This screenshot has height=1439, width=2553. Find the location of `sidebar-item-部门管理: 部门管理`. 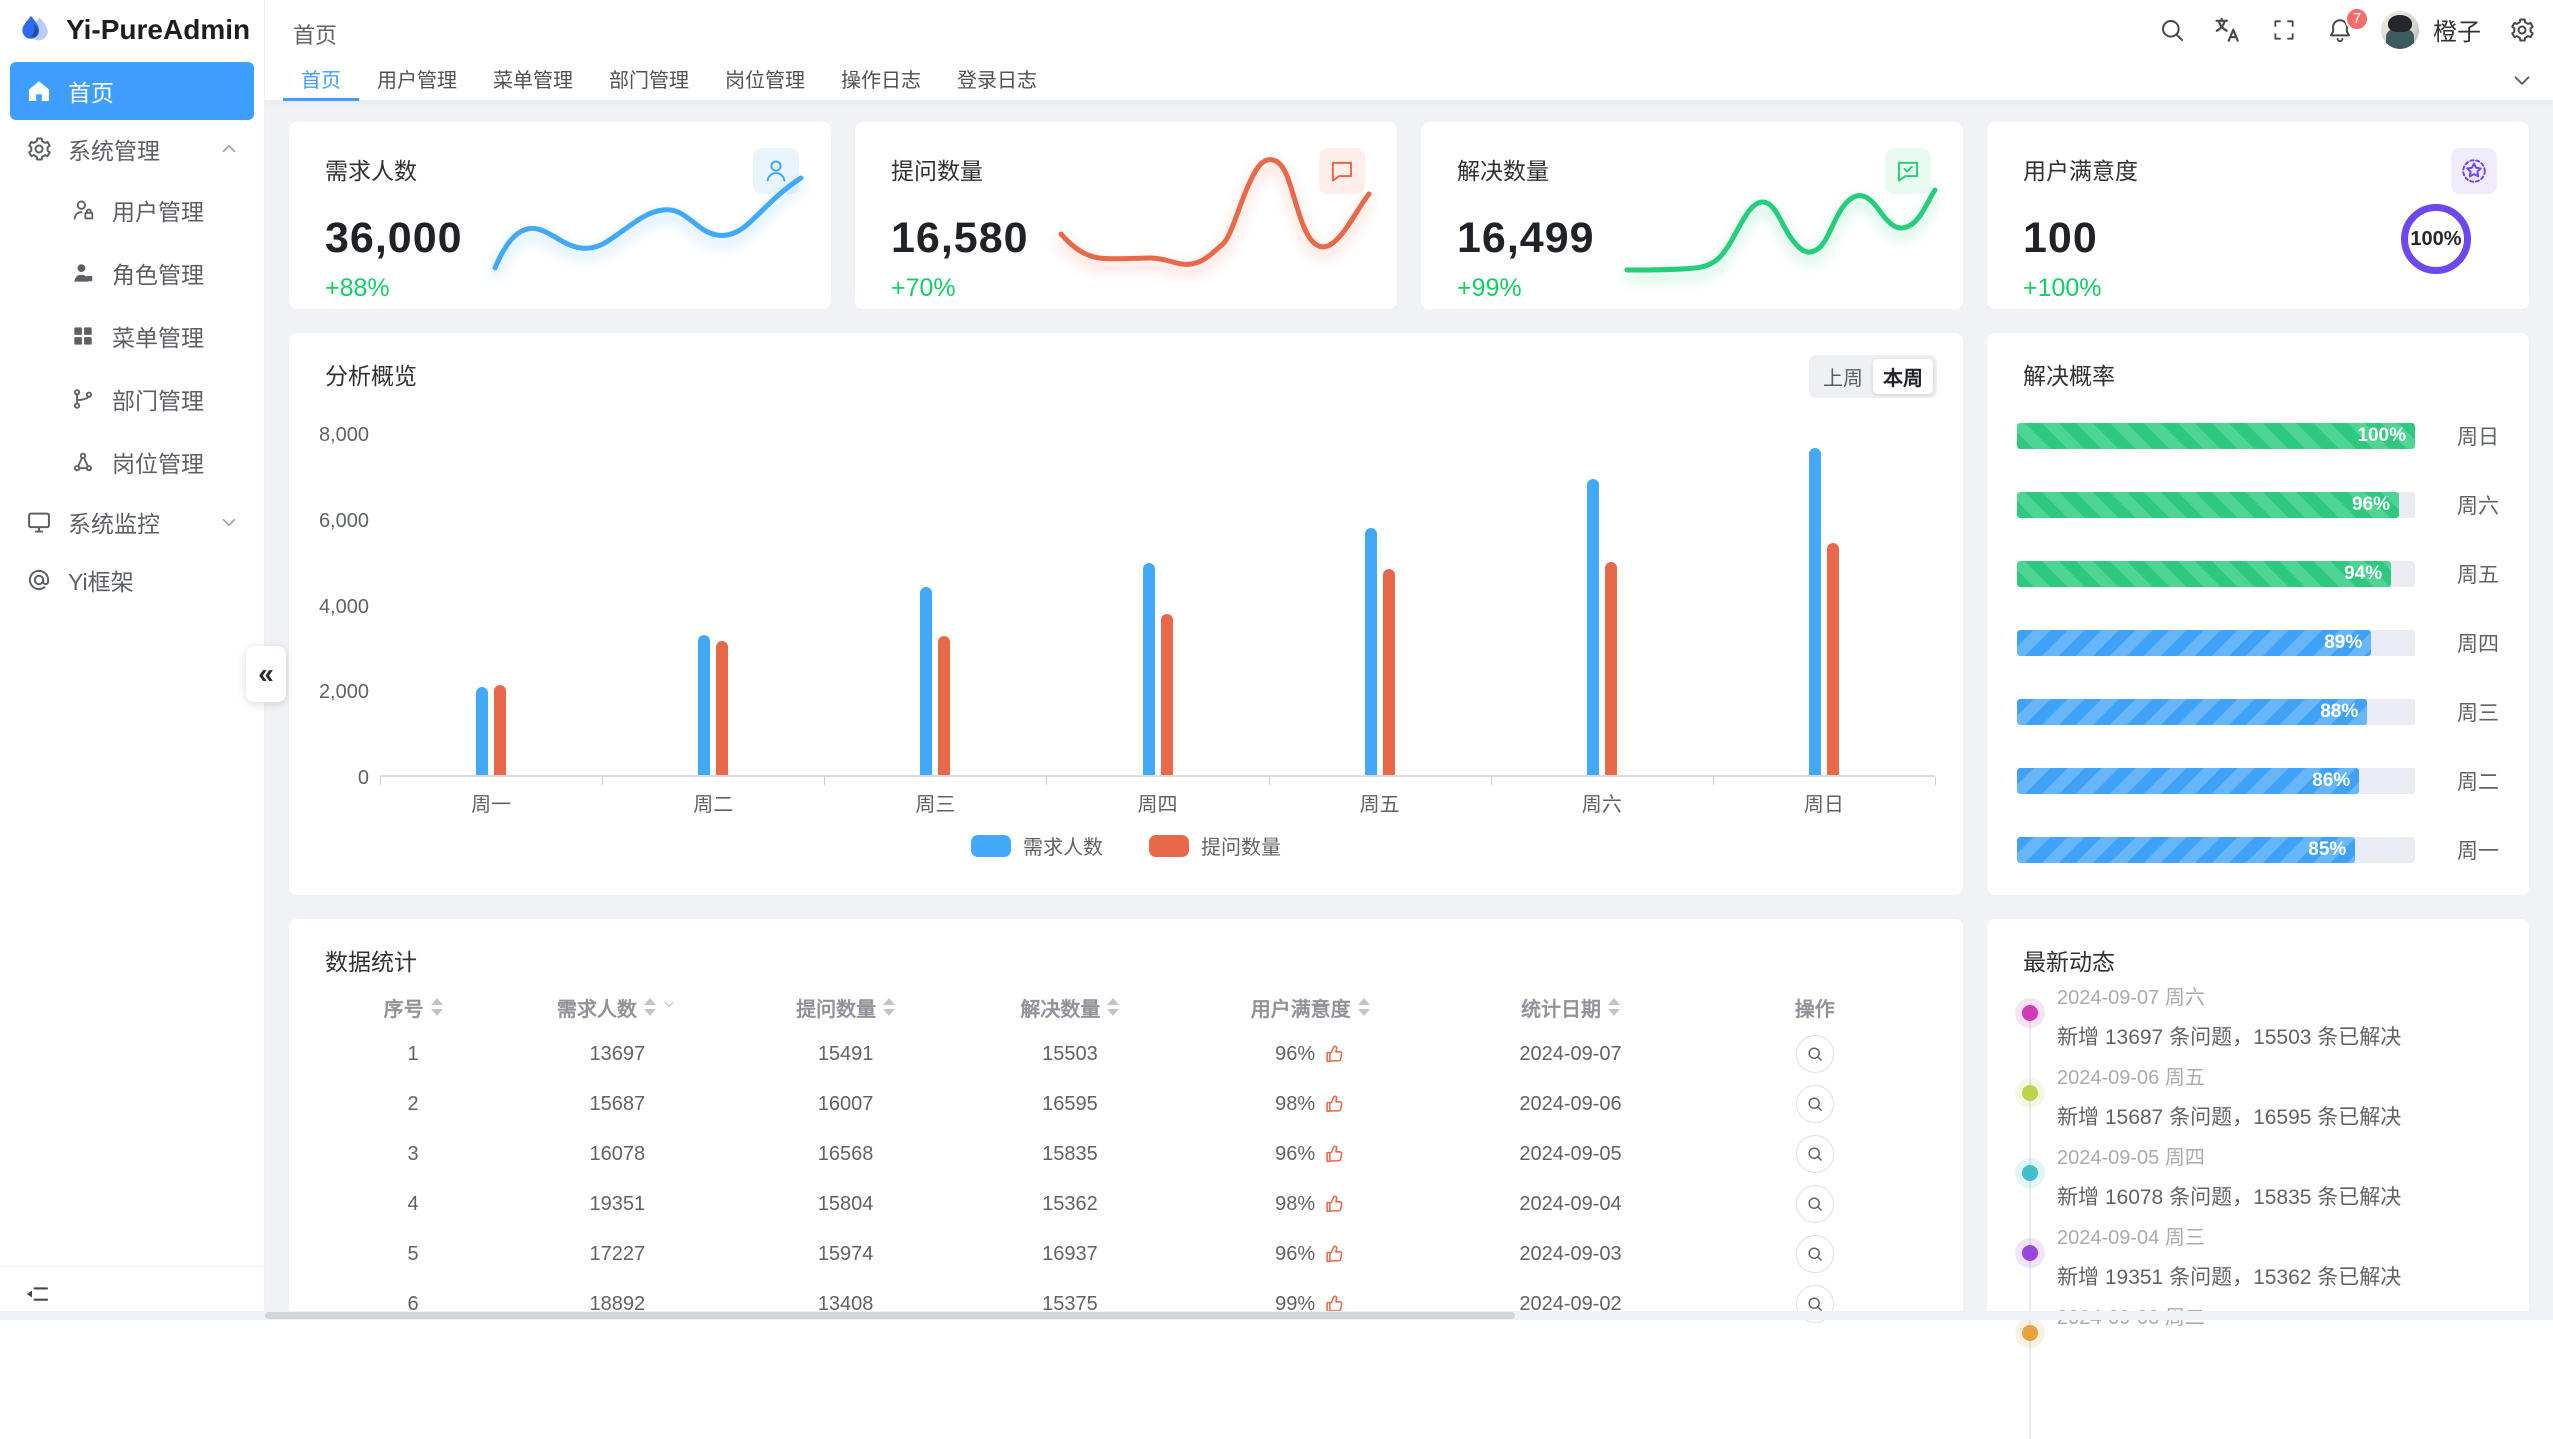

sidebar-item-部门管理: 部门管理 is located at coordinates (132, 398).